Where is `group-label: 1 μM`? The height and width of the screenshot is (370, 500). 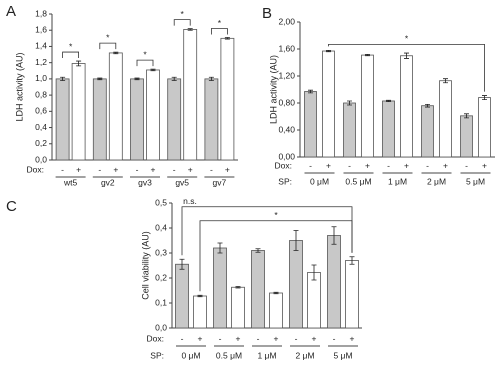 group-label: 1 μM is located at coordinates (397, 181).